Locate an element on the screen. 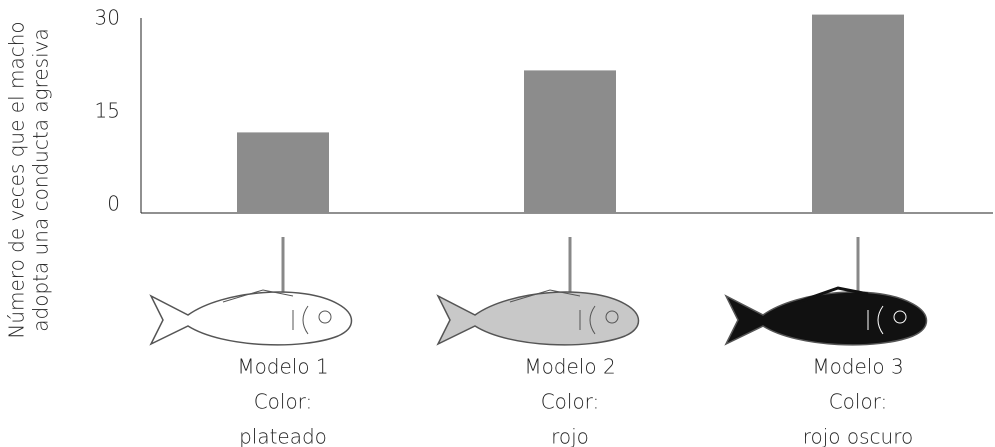 The width and height of the screenshot is (995, 447). y-tick-label: 30 is located at coordinates (107, 18).